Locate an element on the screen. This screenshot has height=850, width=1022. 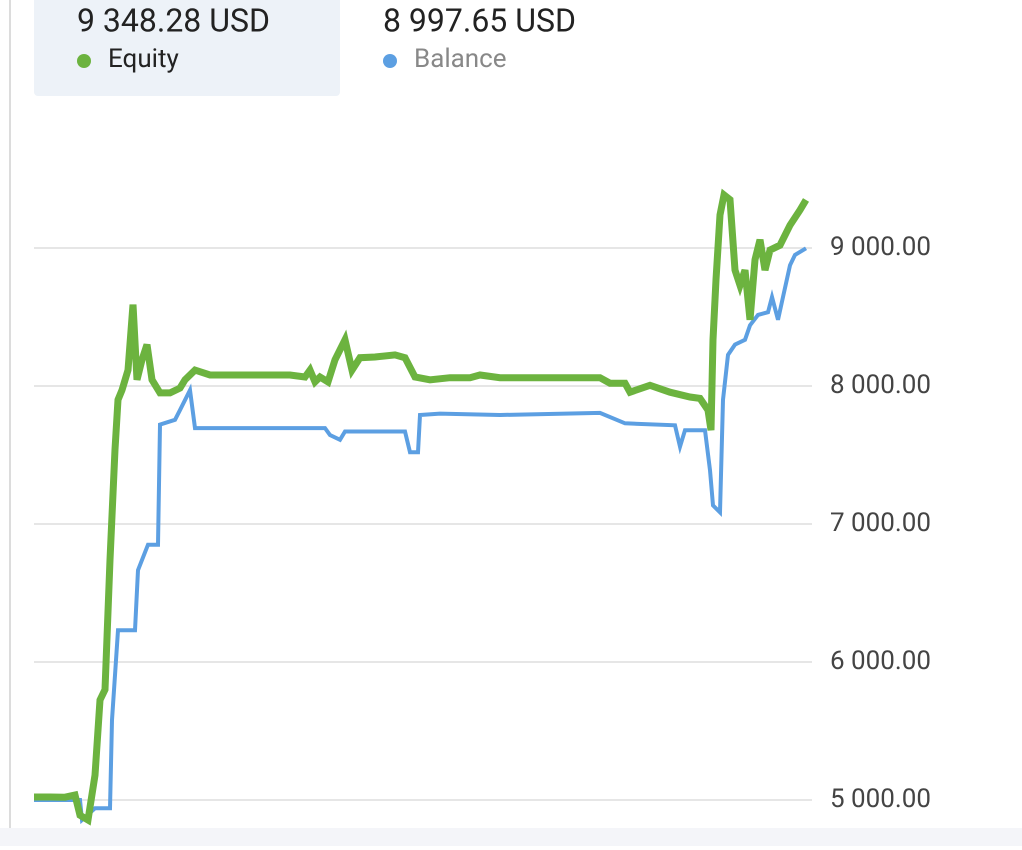
bottom-bar is located at coordinates (511, 837).